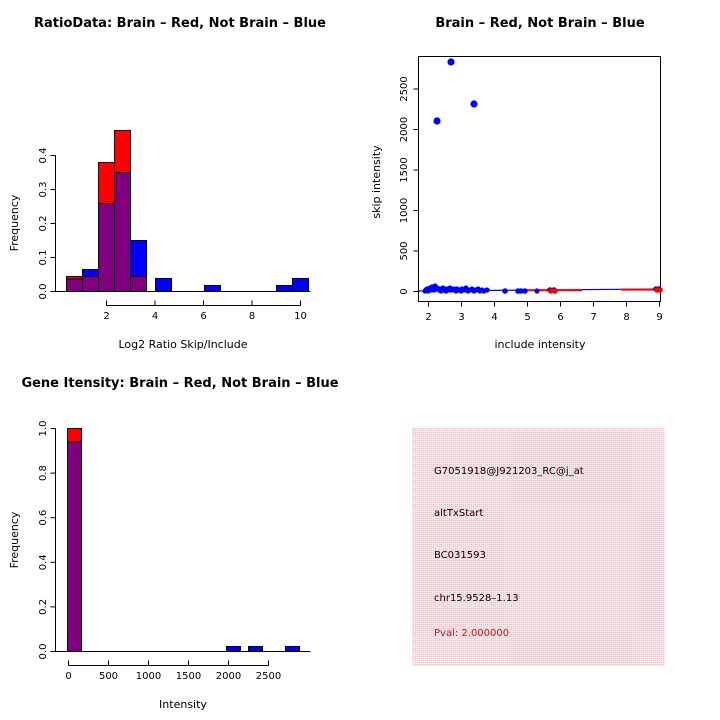 The image size is (720, 720). I want to click on gene-x-axis-label: Intensity, so click(183, 704).